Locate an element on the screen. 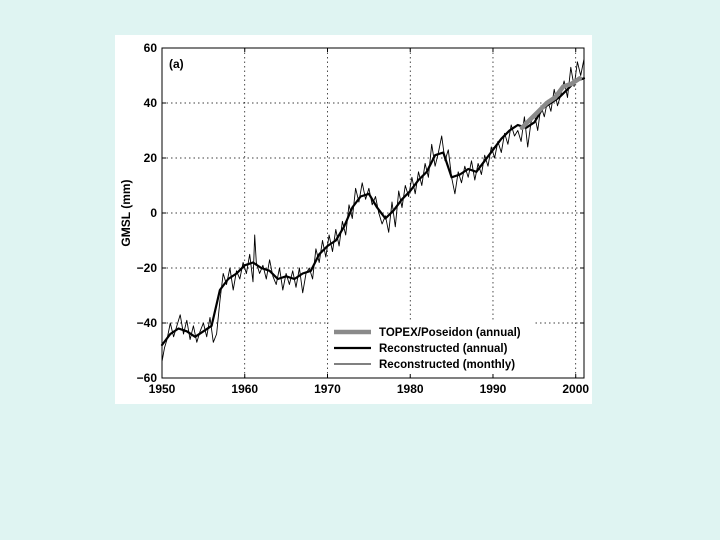  legend-label-reconstructed-monthly: Reconstructed (monthly) is located at coordinates (447, 365).